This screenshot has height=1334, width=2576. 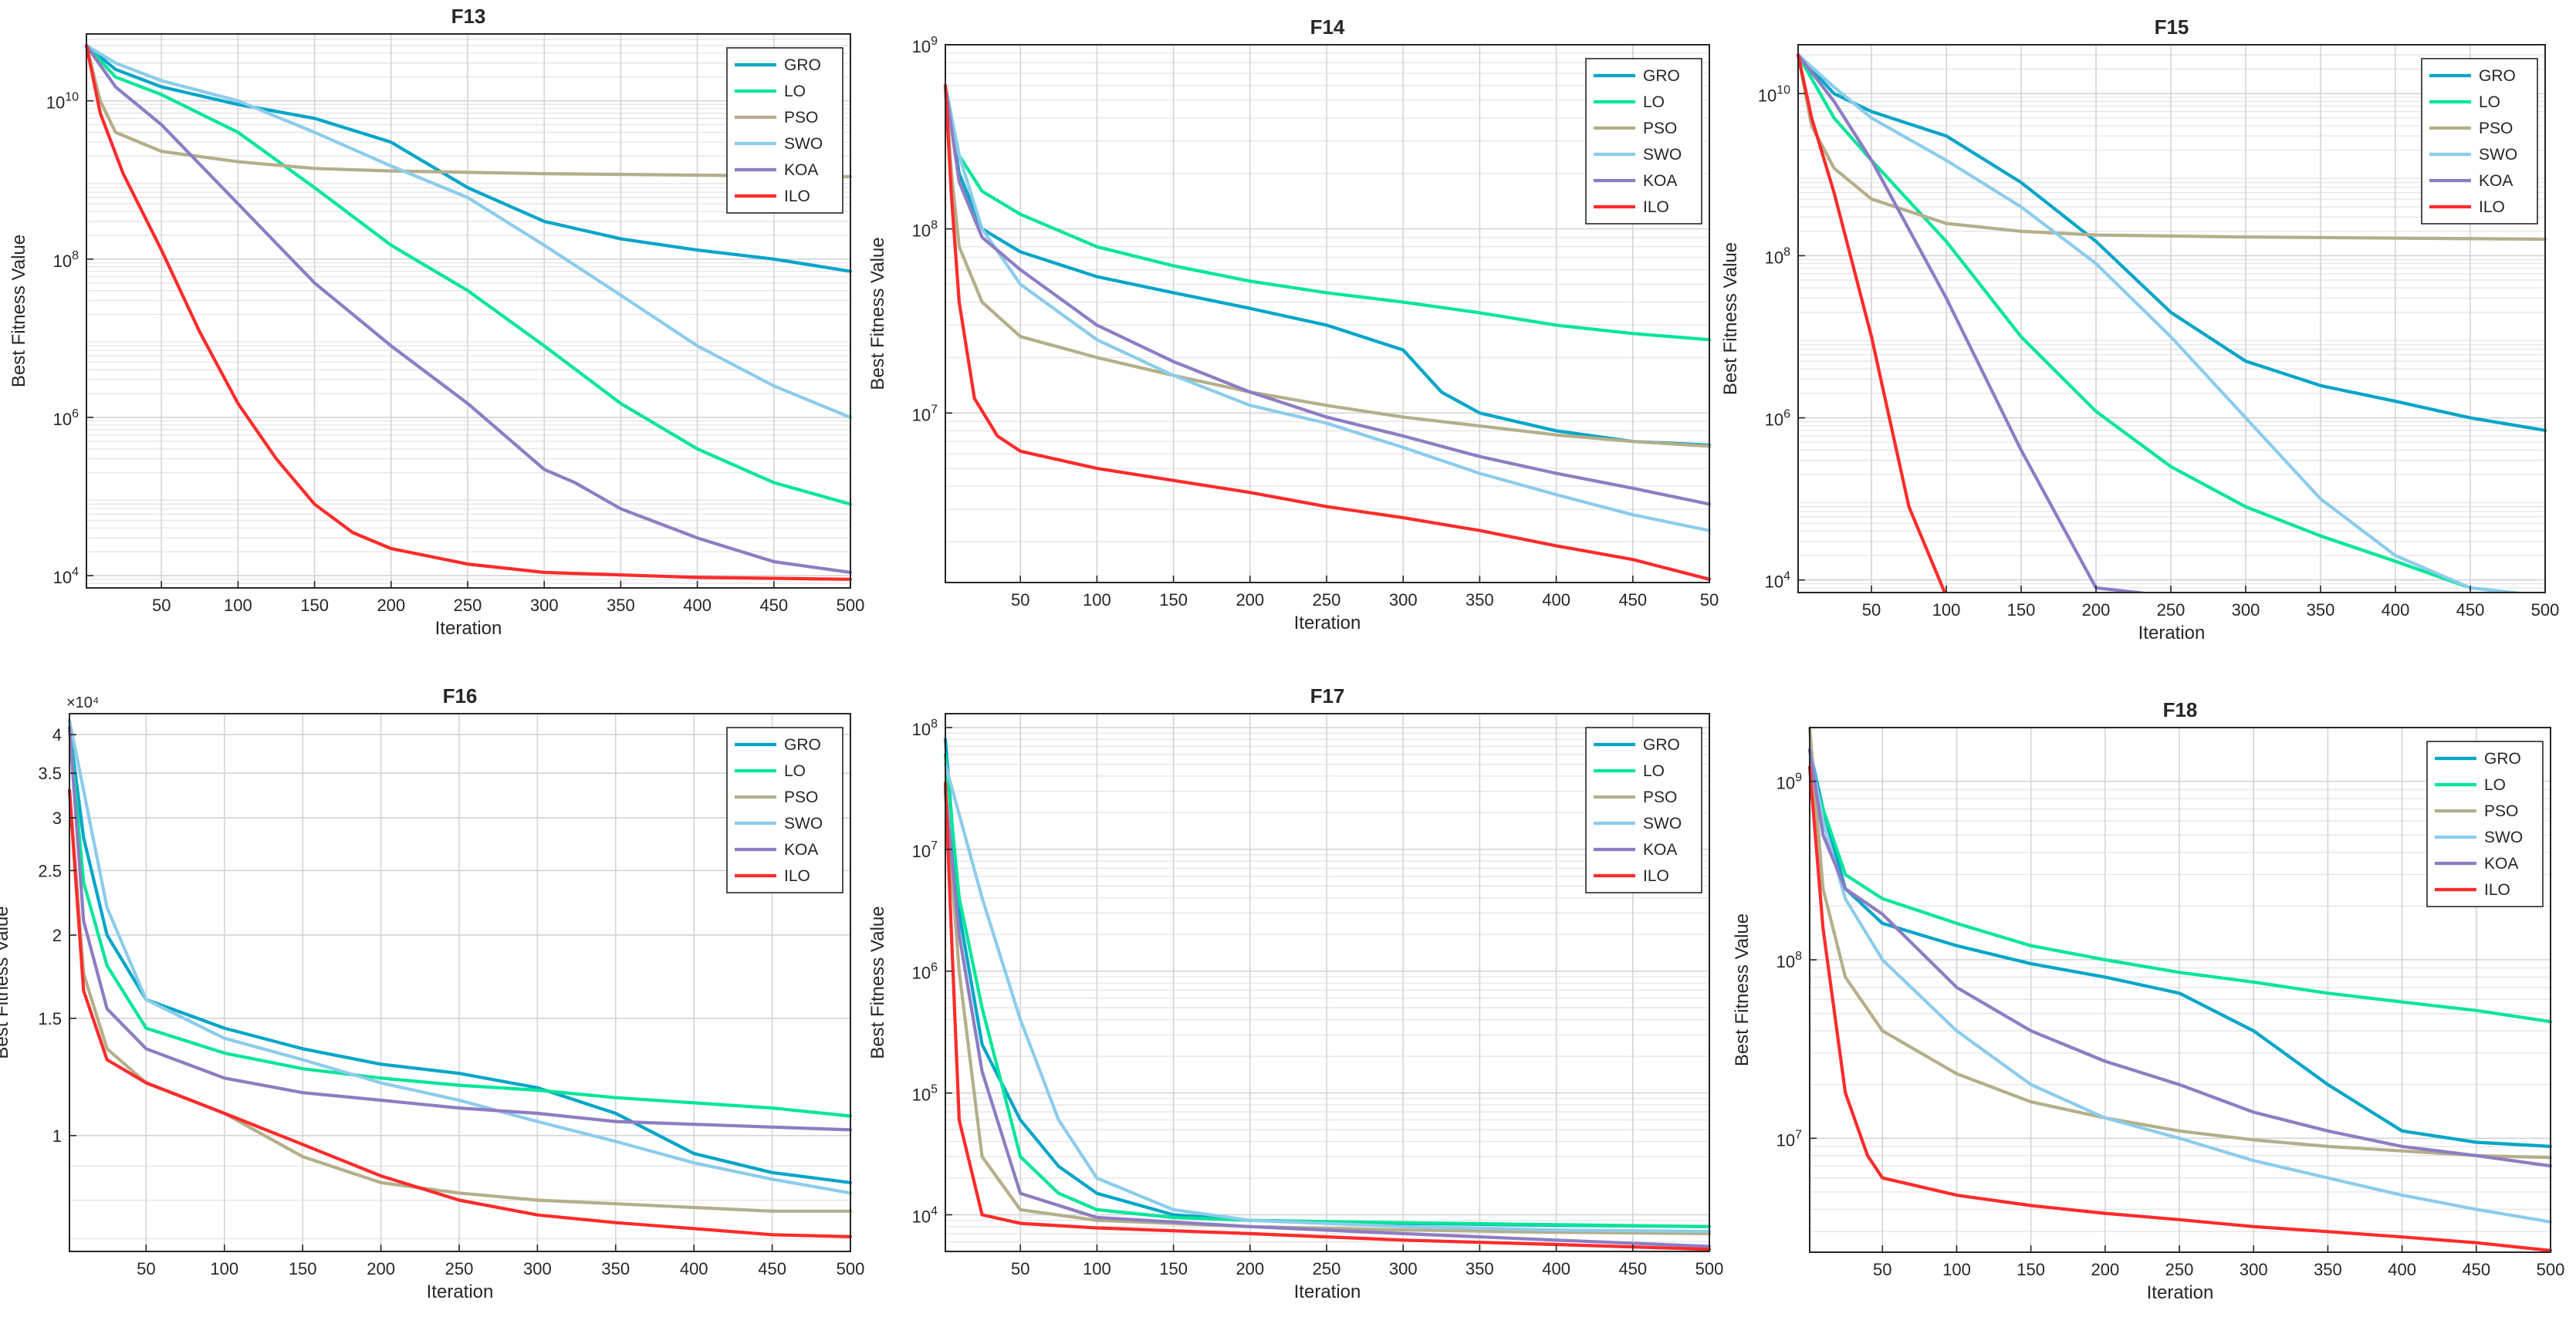 I want to click on y-tick-label: 10¹⁰, so click(x=1774, y=94).